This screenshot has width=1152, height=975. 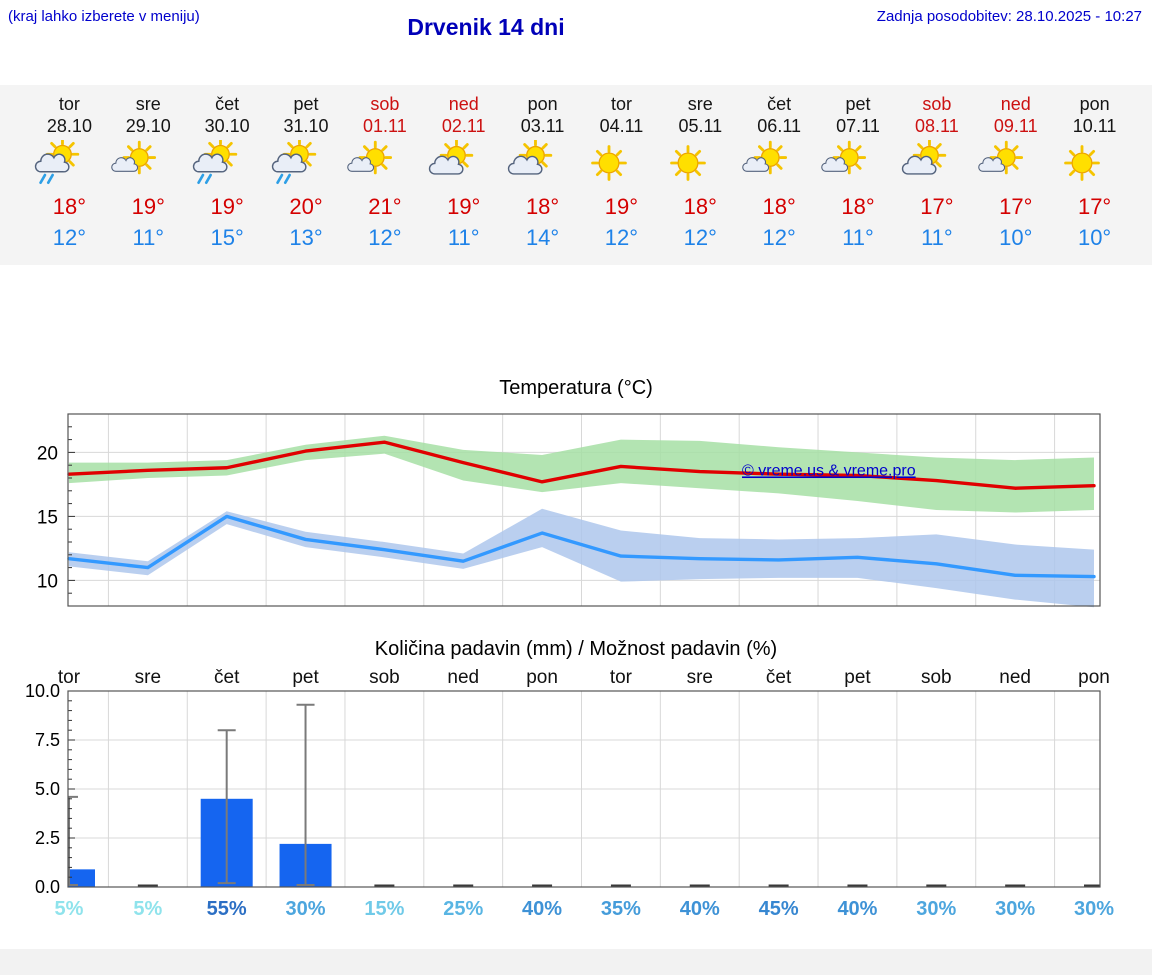 I want to click on day-date: 10.11, so click(x=1094, y=126).